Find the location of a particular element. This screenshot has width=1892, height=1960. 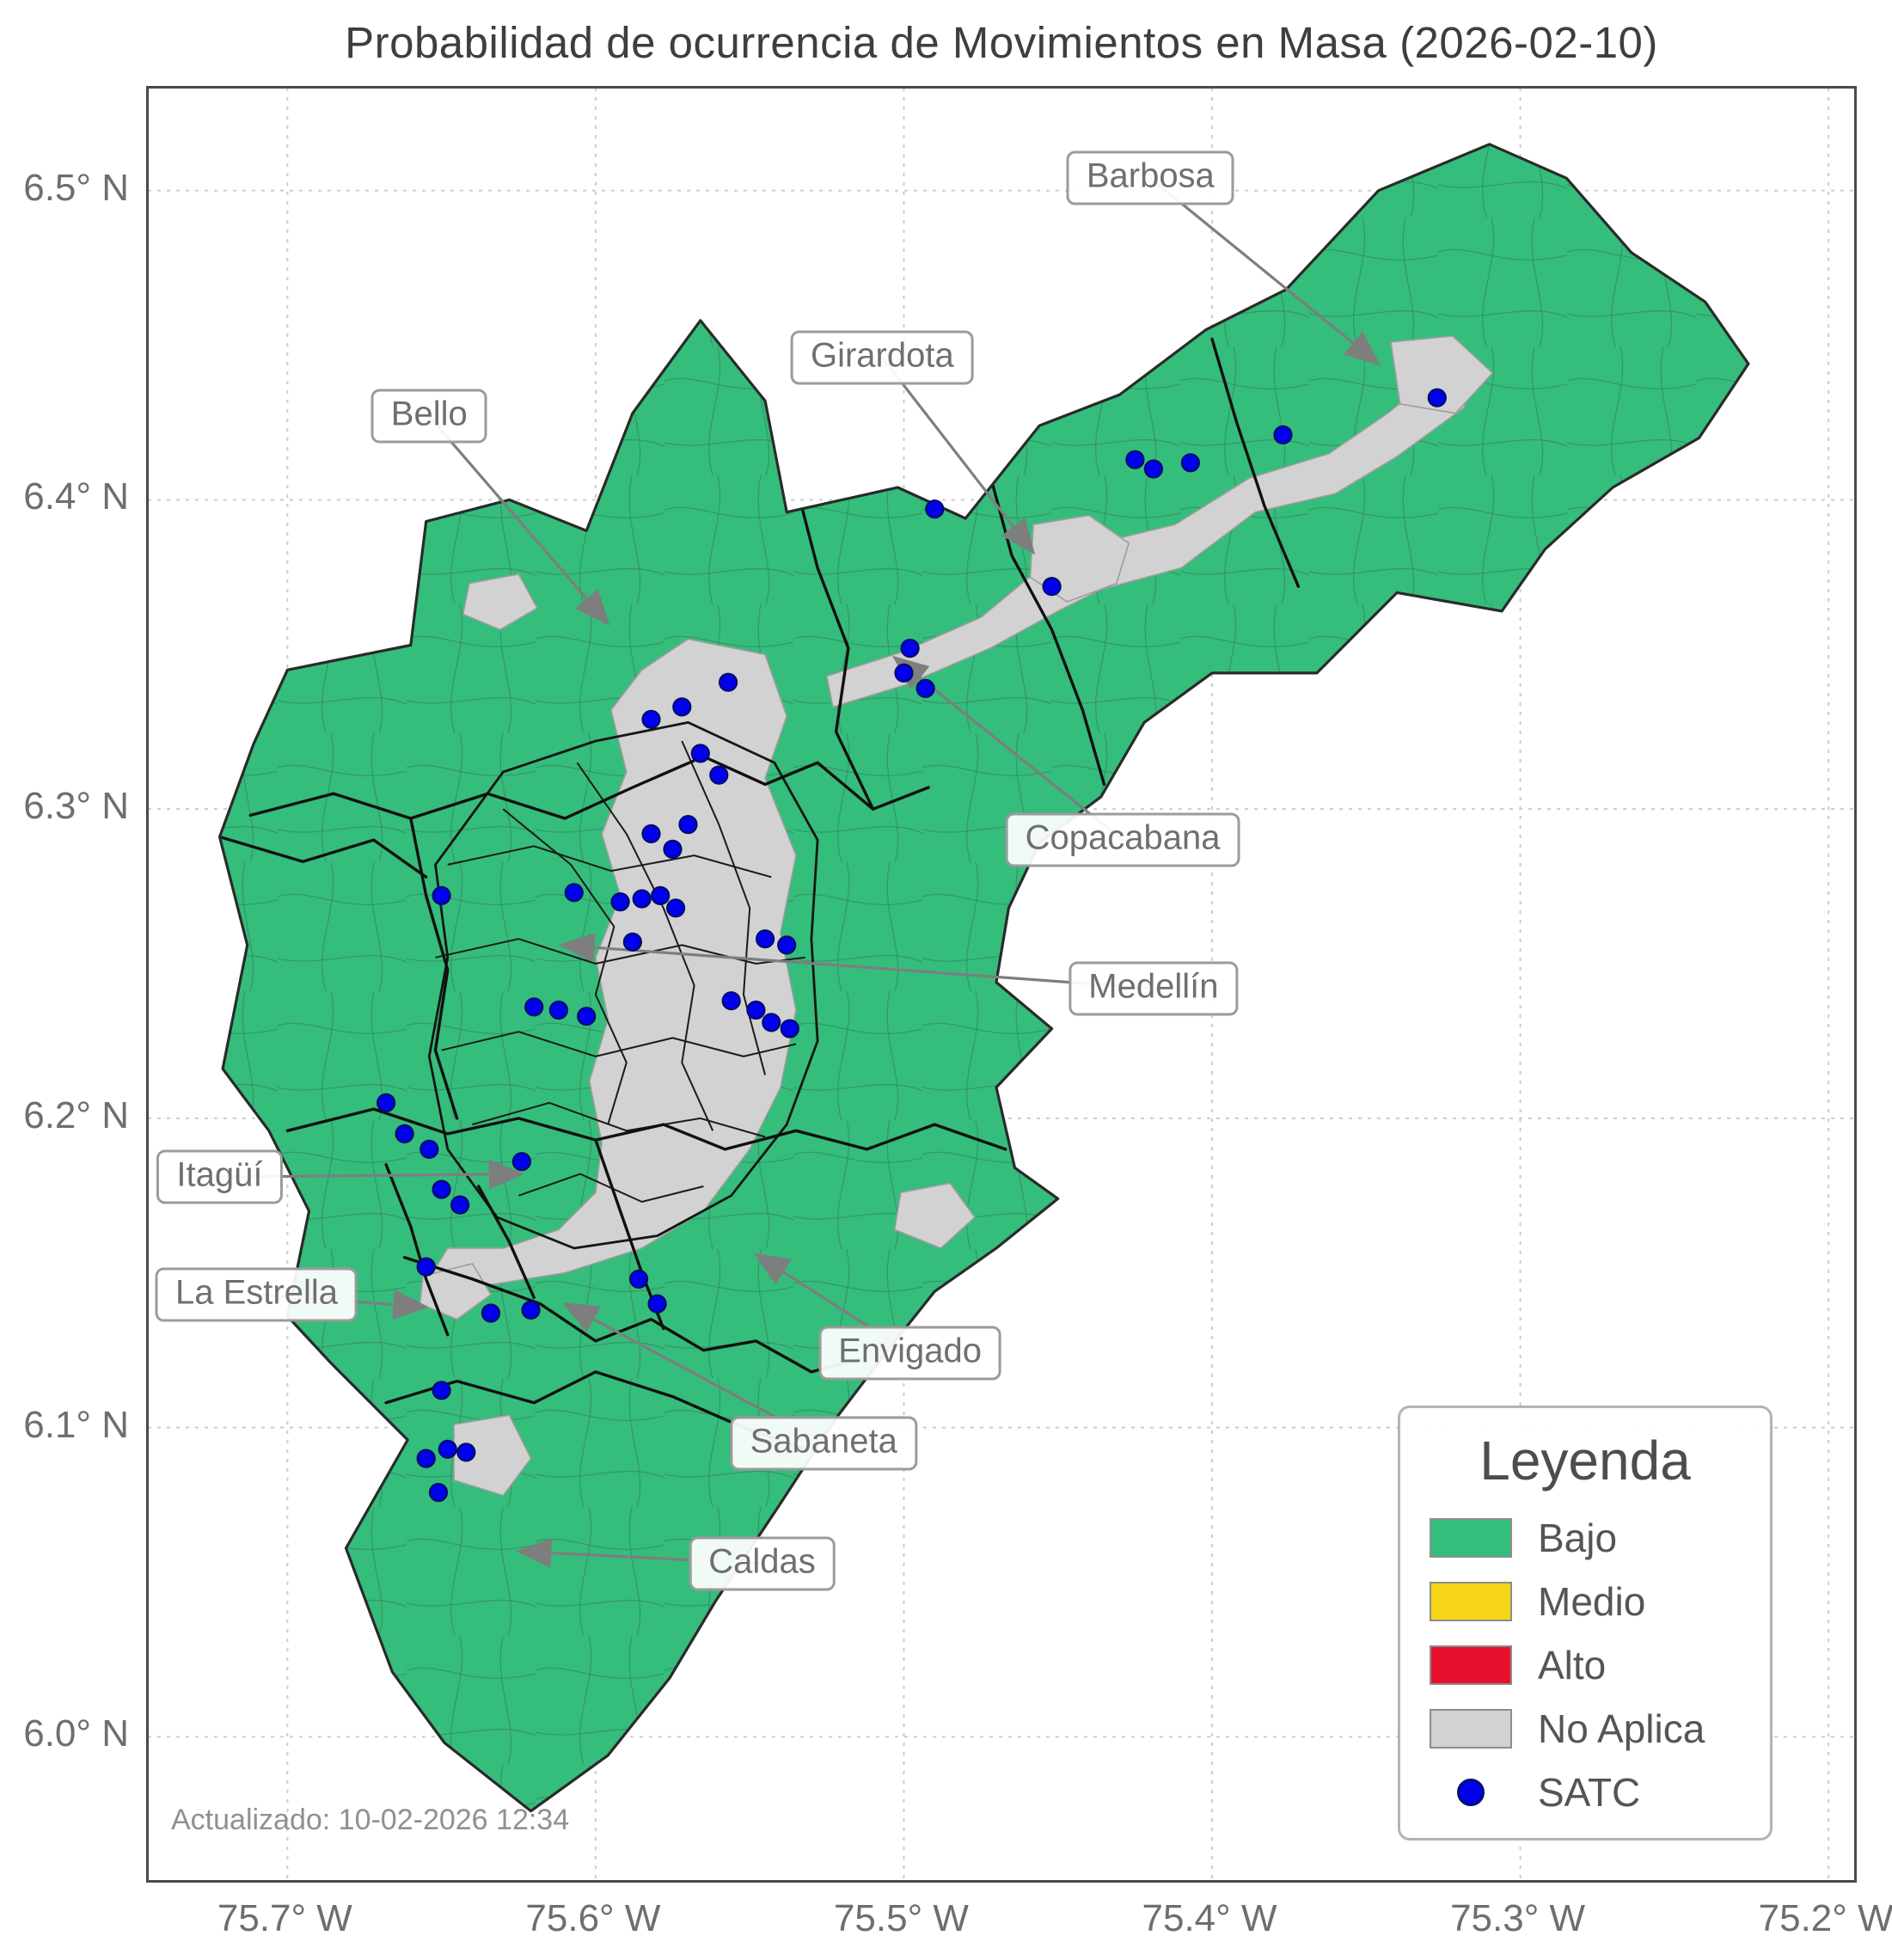

legend-item-medio: Medio is located at coordinates (1585, 1601).